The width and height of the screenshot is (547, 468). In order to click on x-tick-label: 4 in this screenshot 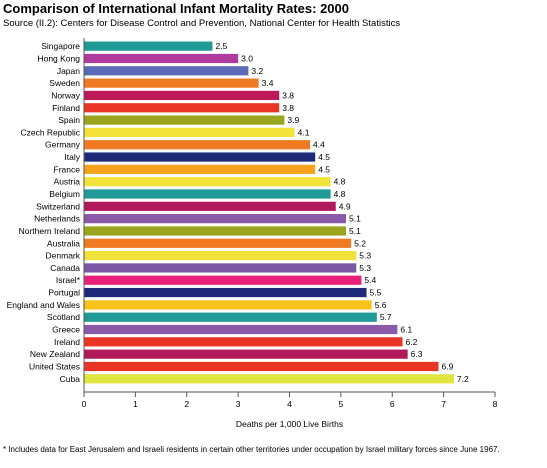, I will do `click(289, 404)`.